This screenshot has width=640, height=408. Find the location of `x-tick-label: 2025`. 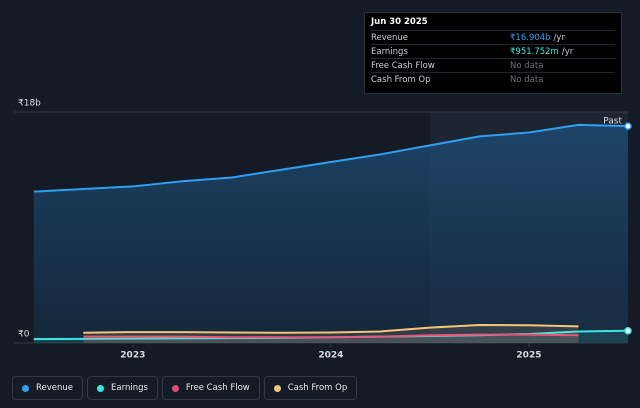

x-tick-label: 2025 is located at coordinates (528, 356).